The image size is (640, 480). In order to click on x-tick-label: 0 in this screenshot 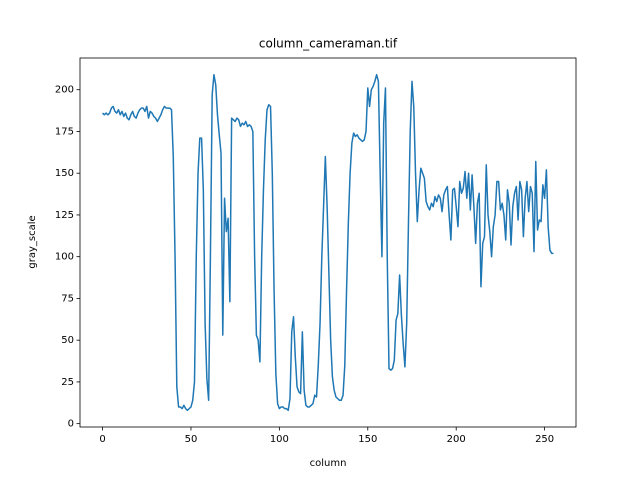, I will do `click(102, 439)`.